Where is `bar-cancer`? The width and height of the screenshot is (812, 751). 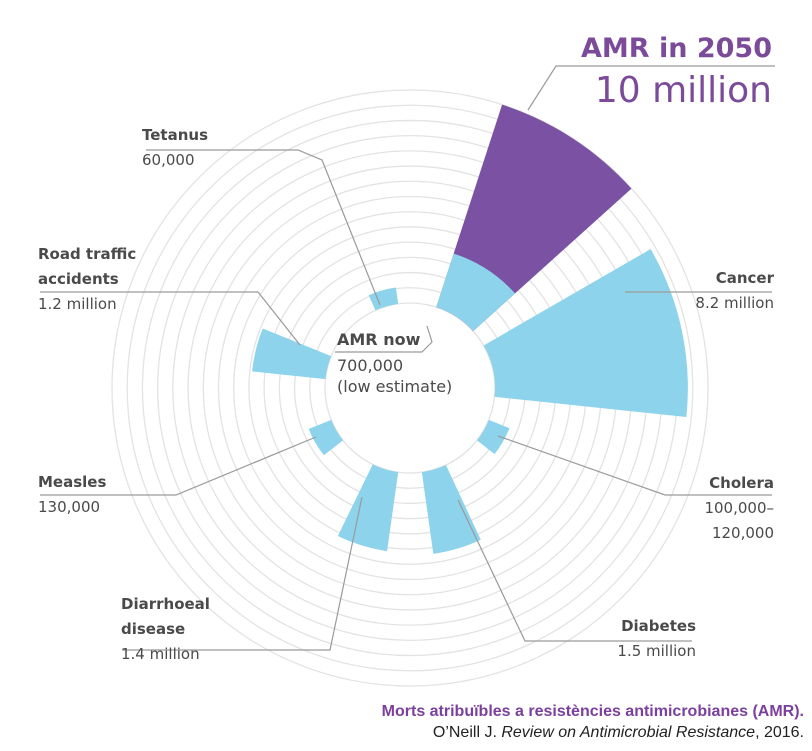 bar-cancer is located at coordinates (585, 333).